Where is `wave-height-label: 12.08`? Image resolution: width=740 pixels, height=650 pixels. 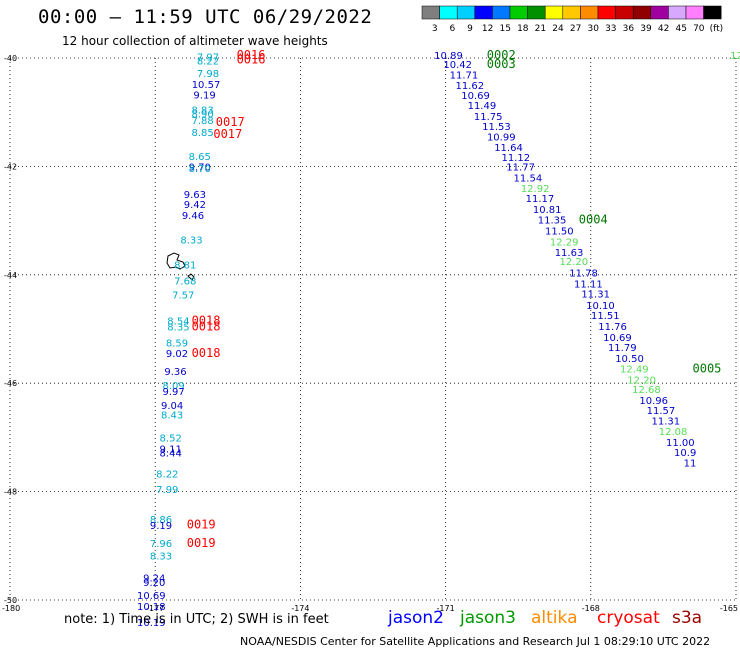 wave-height-label: 12.08 is located at coordinates (673, 432).